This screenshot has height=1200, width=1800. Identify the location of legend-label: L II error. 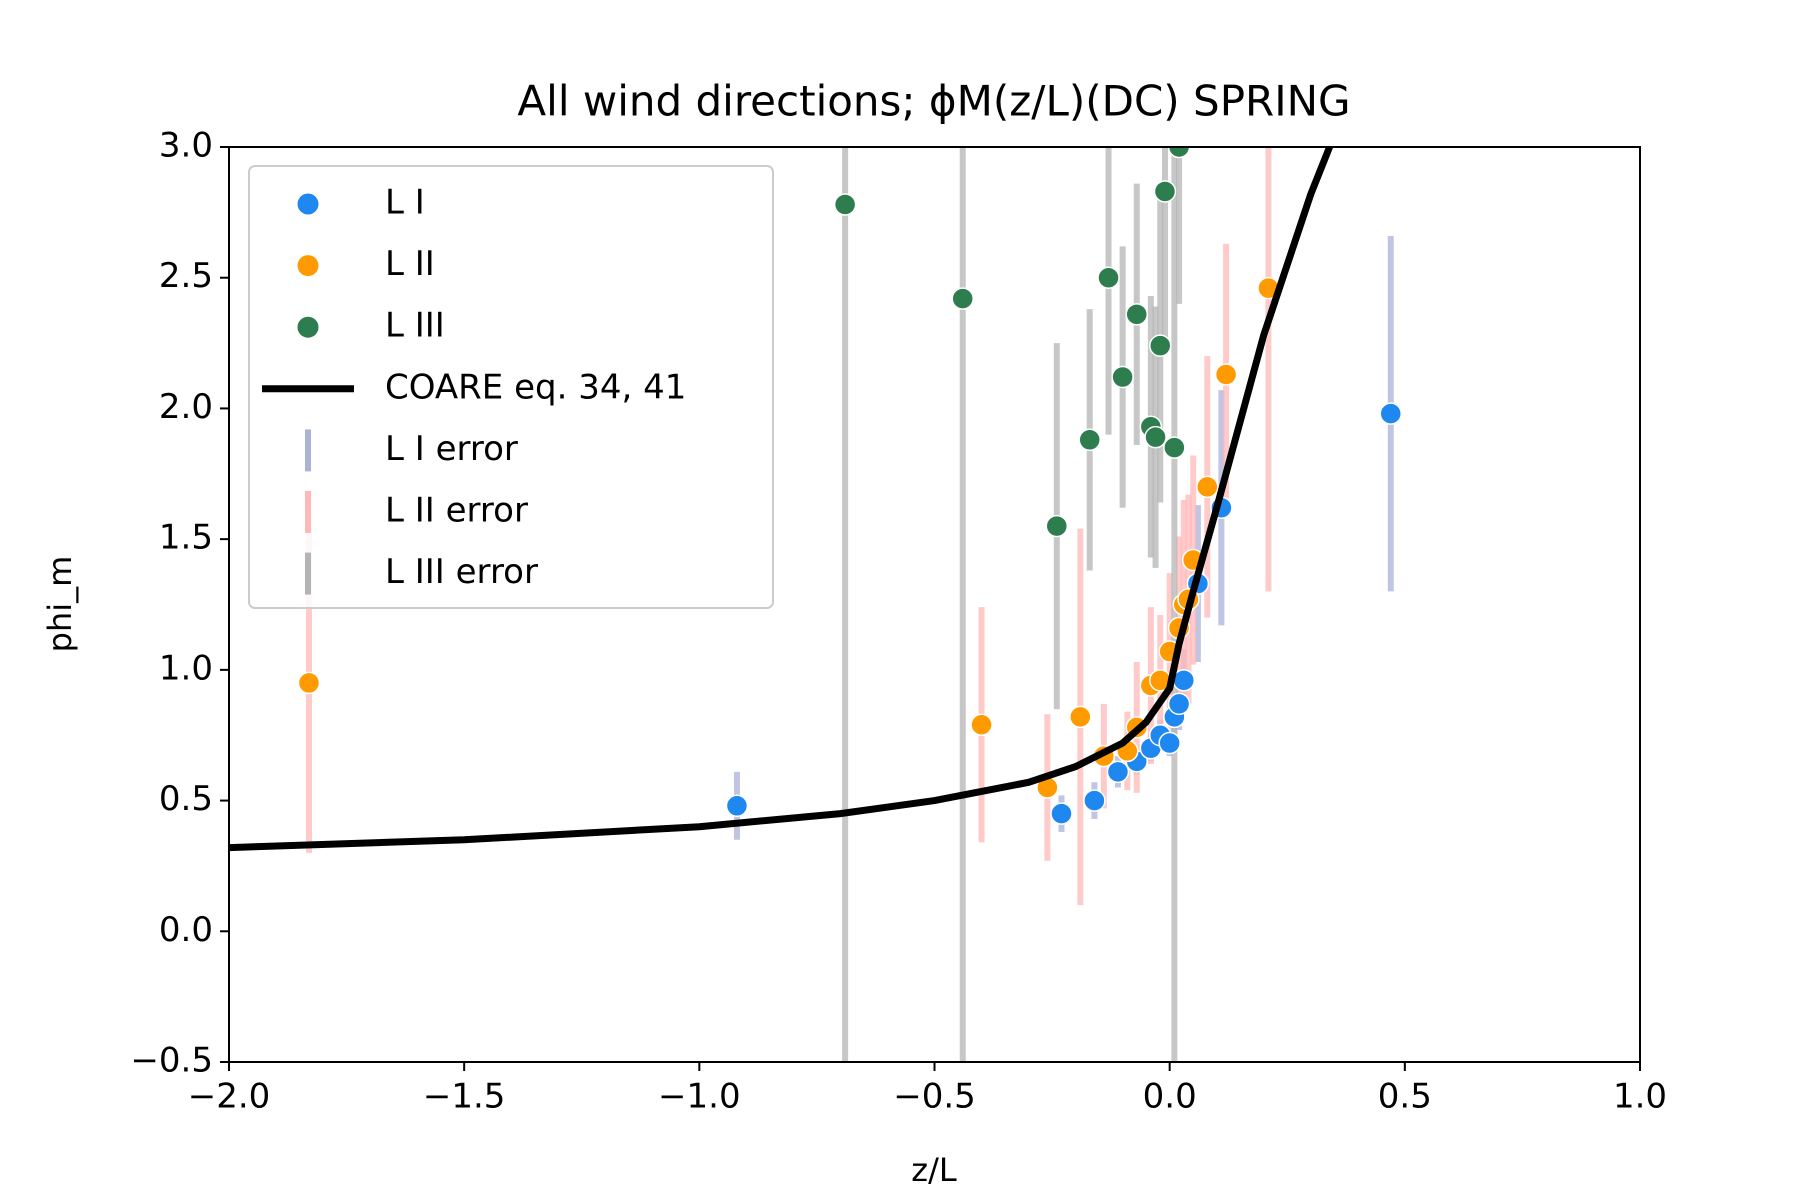
(456, 511).